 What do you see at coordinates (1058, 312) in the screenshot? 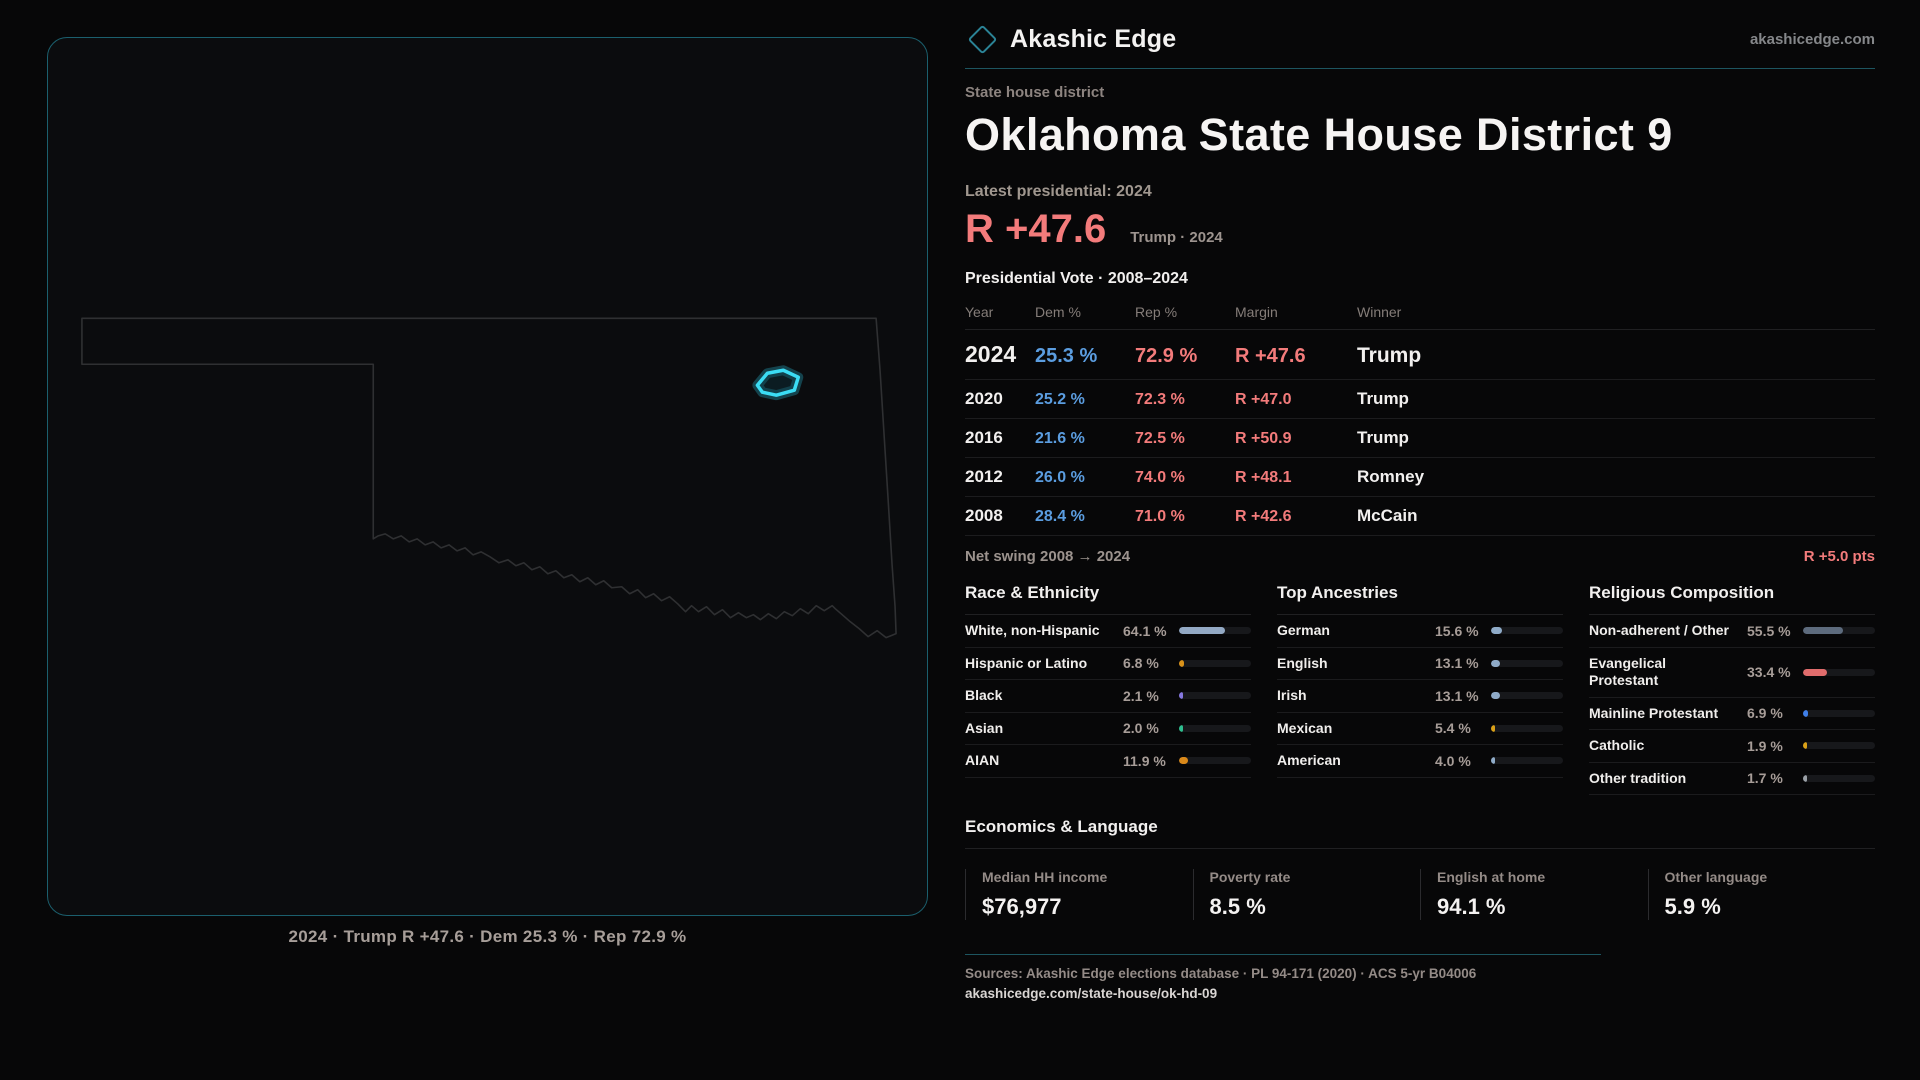
I see `col-dem: Dem %` at bounding box center [1058, 312].